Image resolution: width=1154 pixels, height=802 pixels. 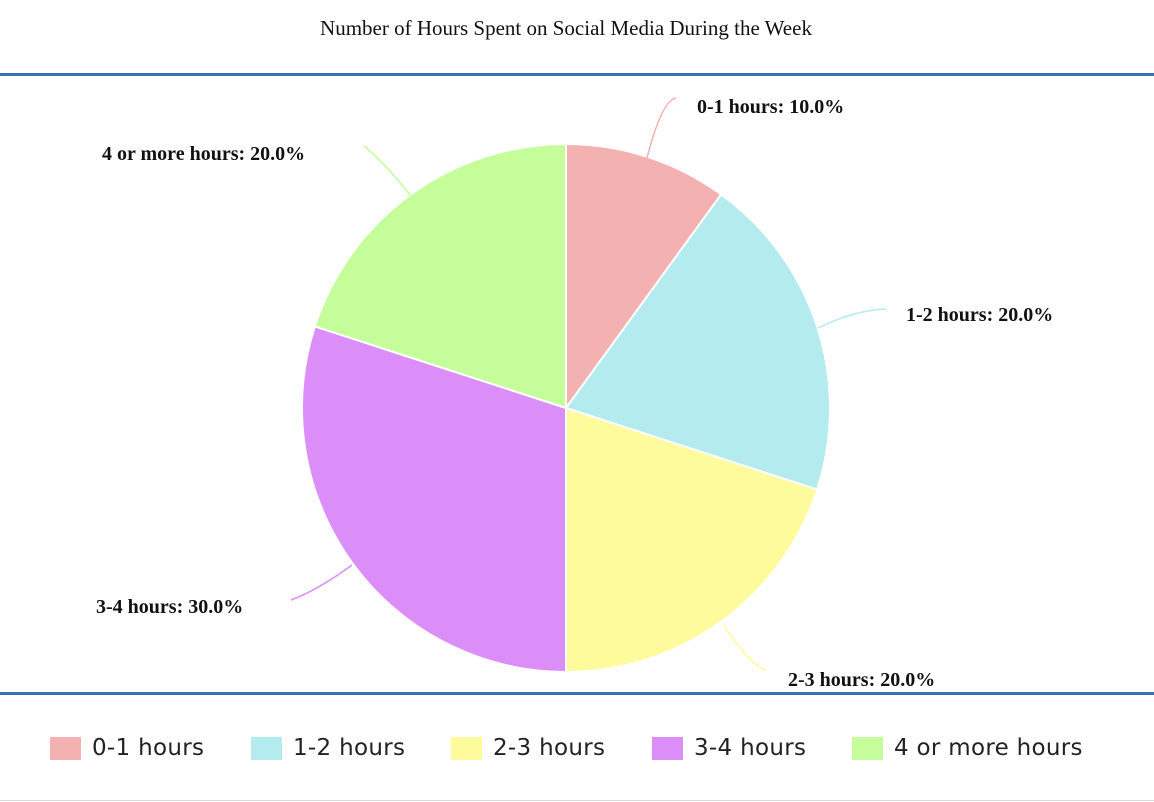 I want to click on legend-label: 4 or more hours, so click(x=988, y=748).